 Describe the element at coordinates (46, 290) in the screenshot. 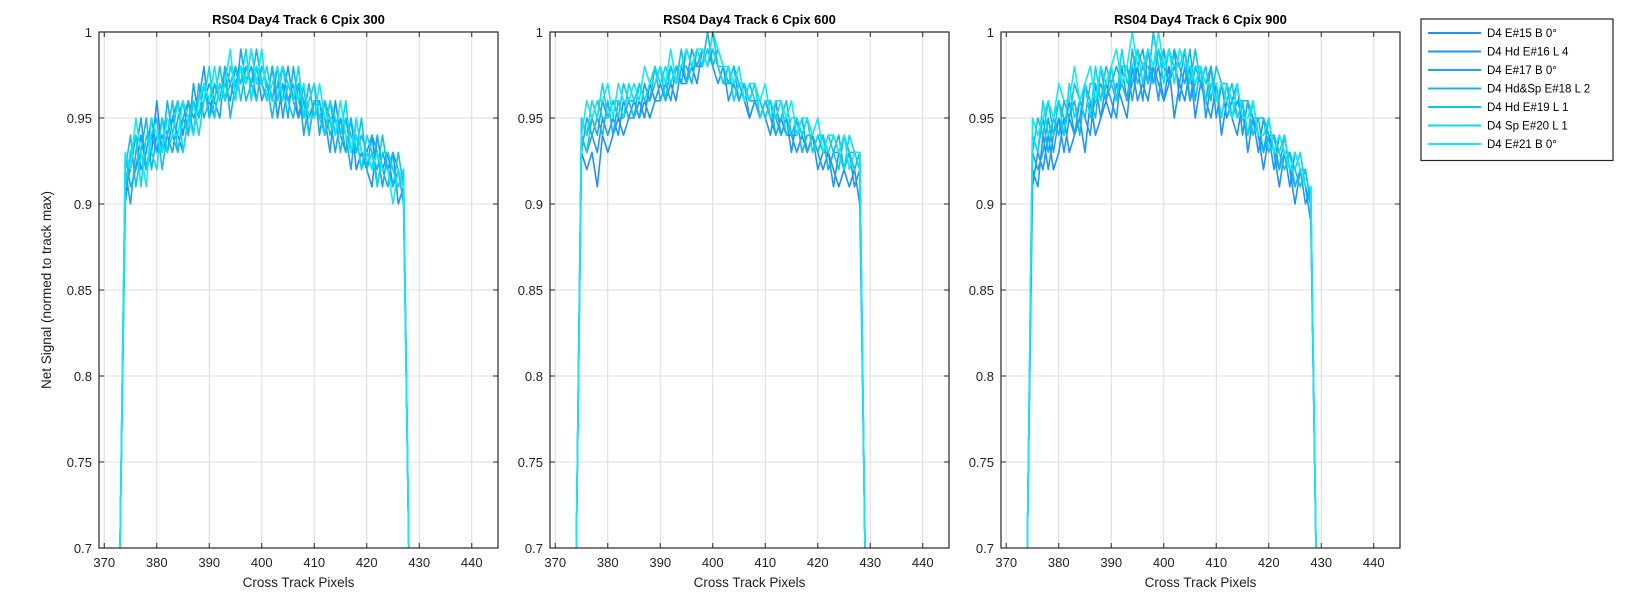

I see `y-axis-label: Net Signal (normed to track max)` at that location.